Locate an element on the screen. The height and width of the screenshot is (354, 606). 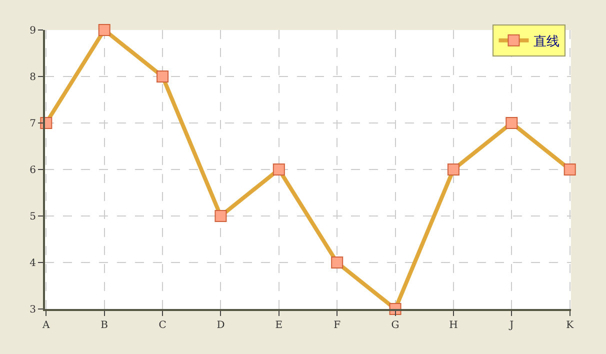
y-tick-label: 3 is located at coordinates (33, 310).